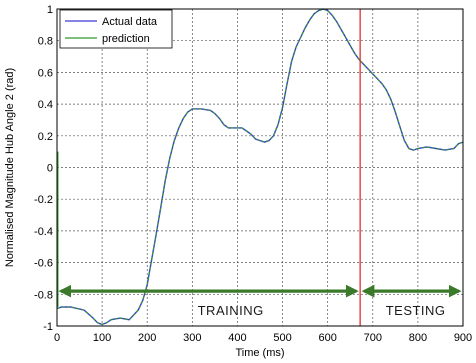  What do you see at coordinates (418, 338) in the screenshot?
I see `x-tick-label: 800` at bounding box center [418, 338].